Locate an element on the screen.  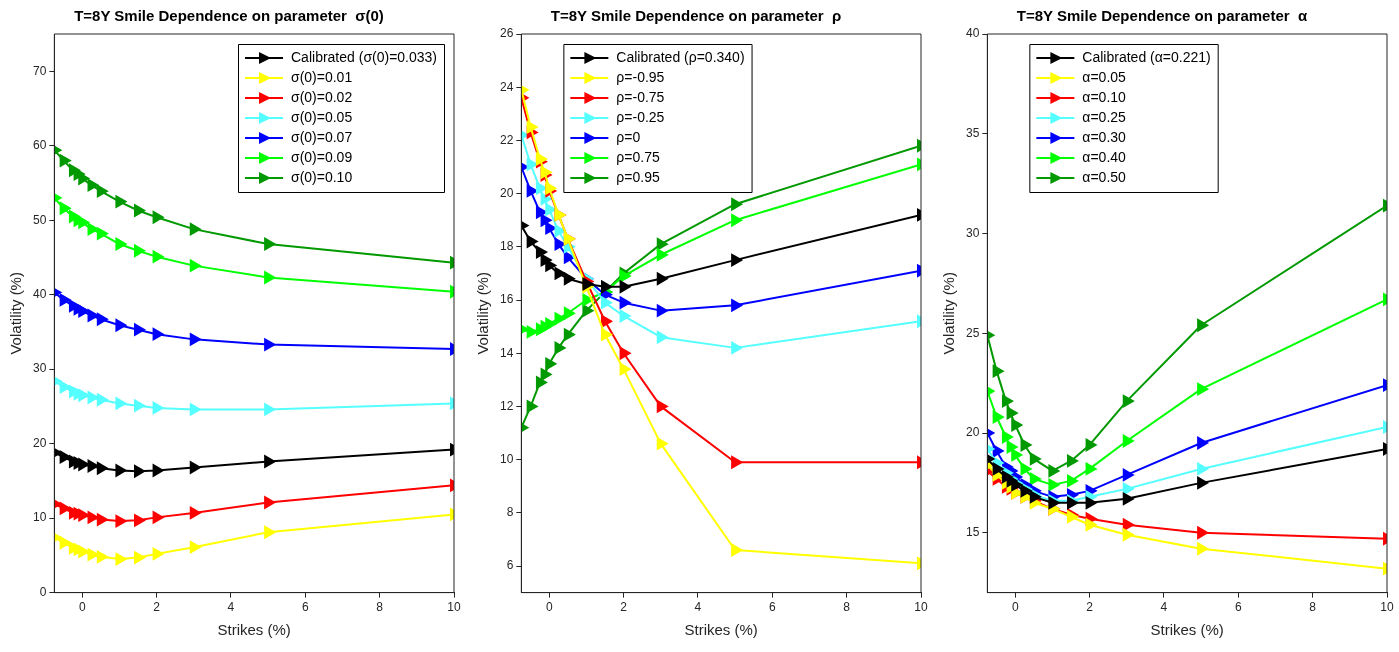
legend-label: σ(0)=0.01 is located at coordinates (322, 76).